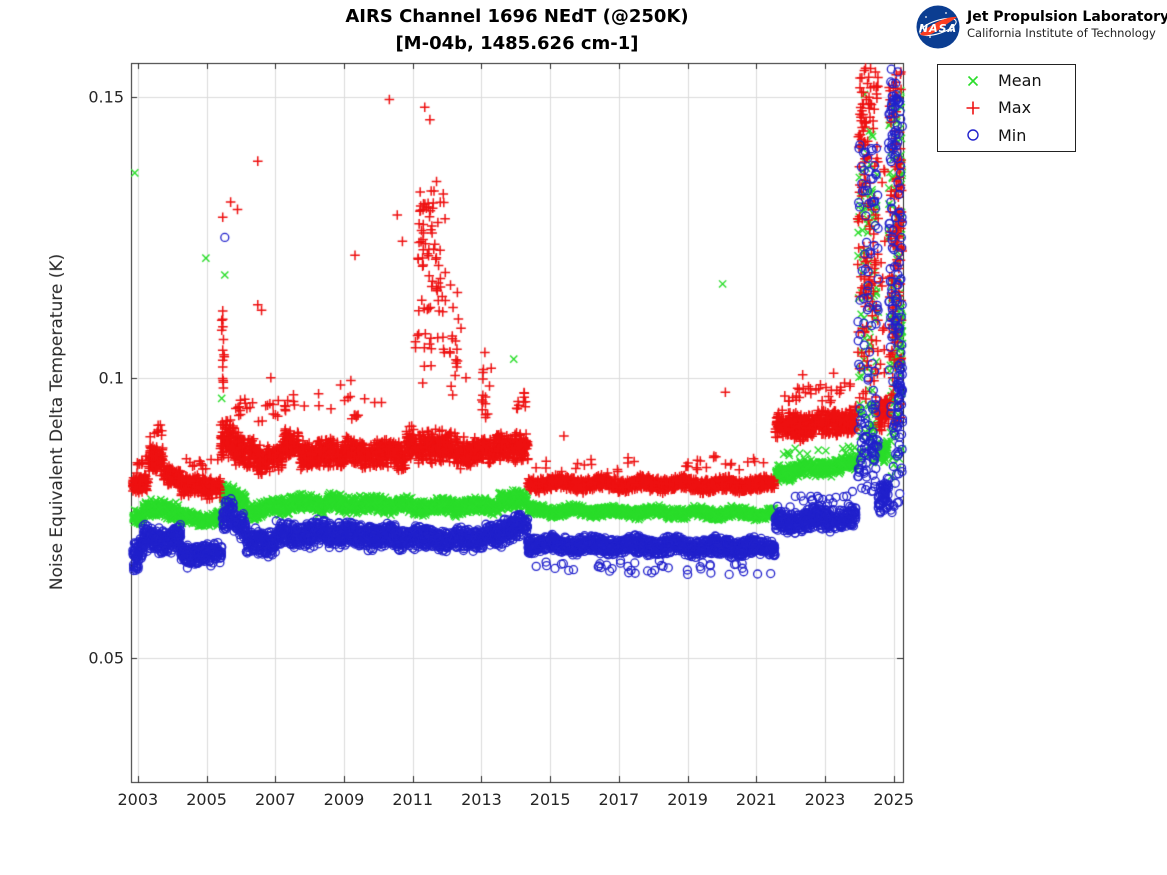 The height and width of the screenshot is (875, 1167). I want to click on nasa-orbit, so click(938, 27).